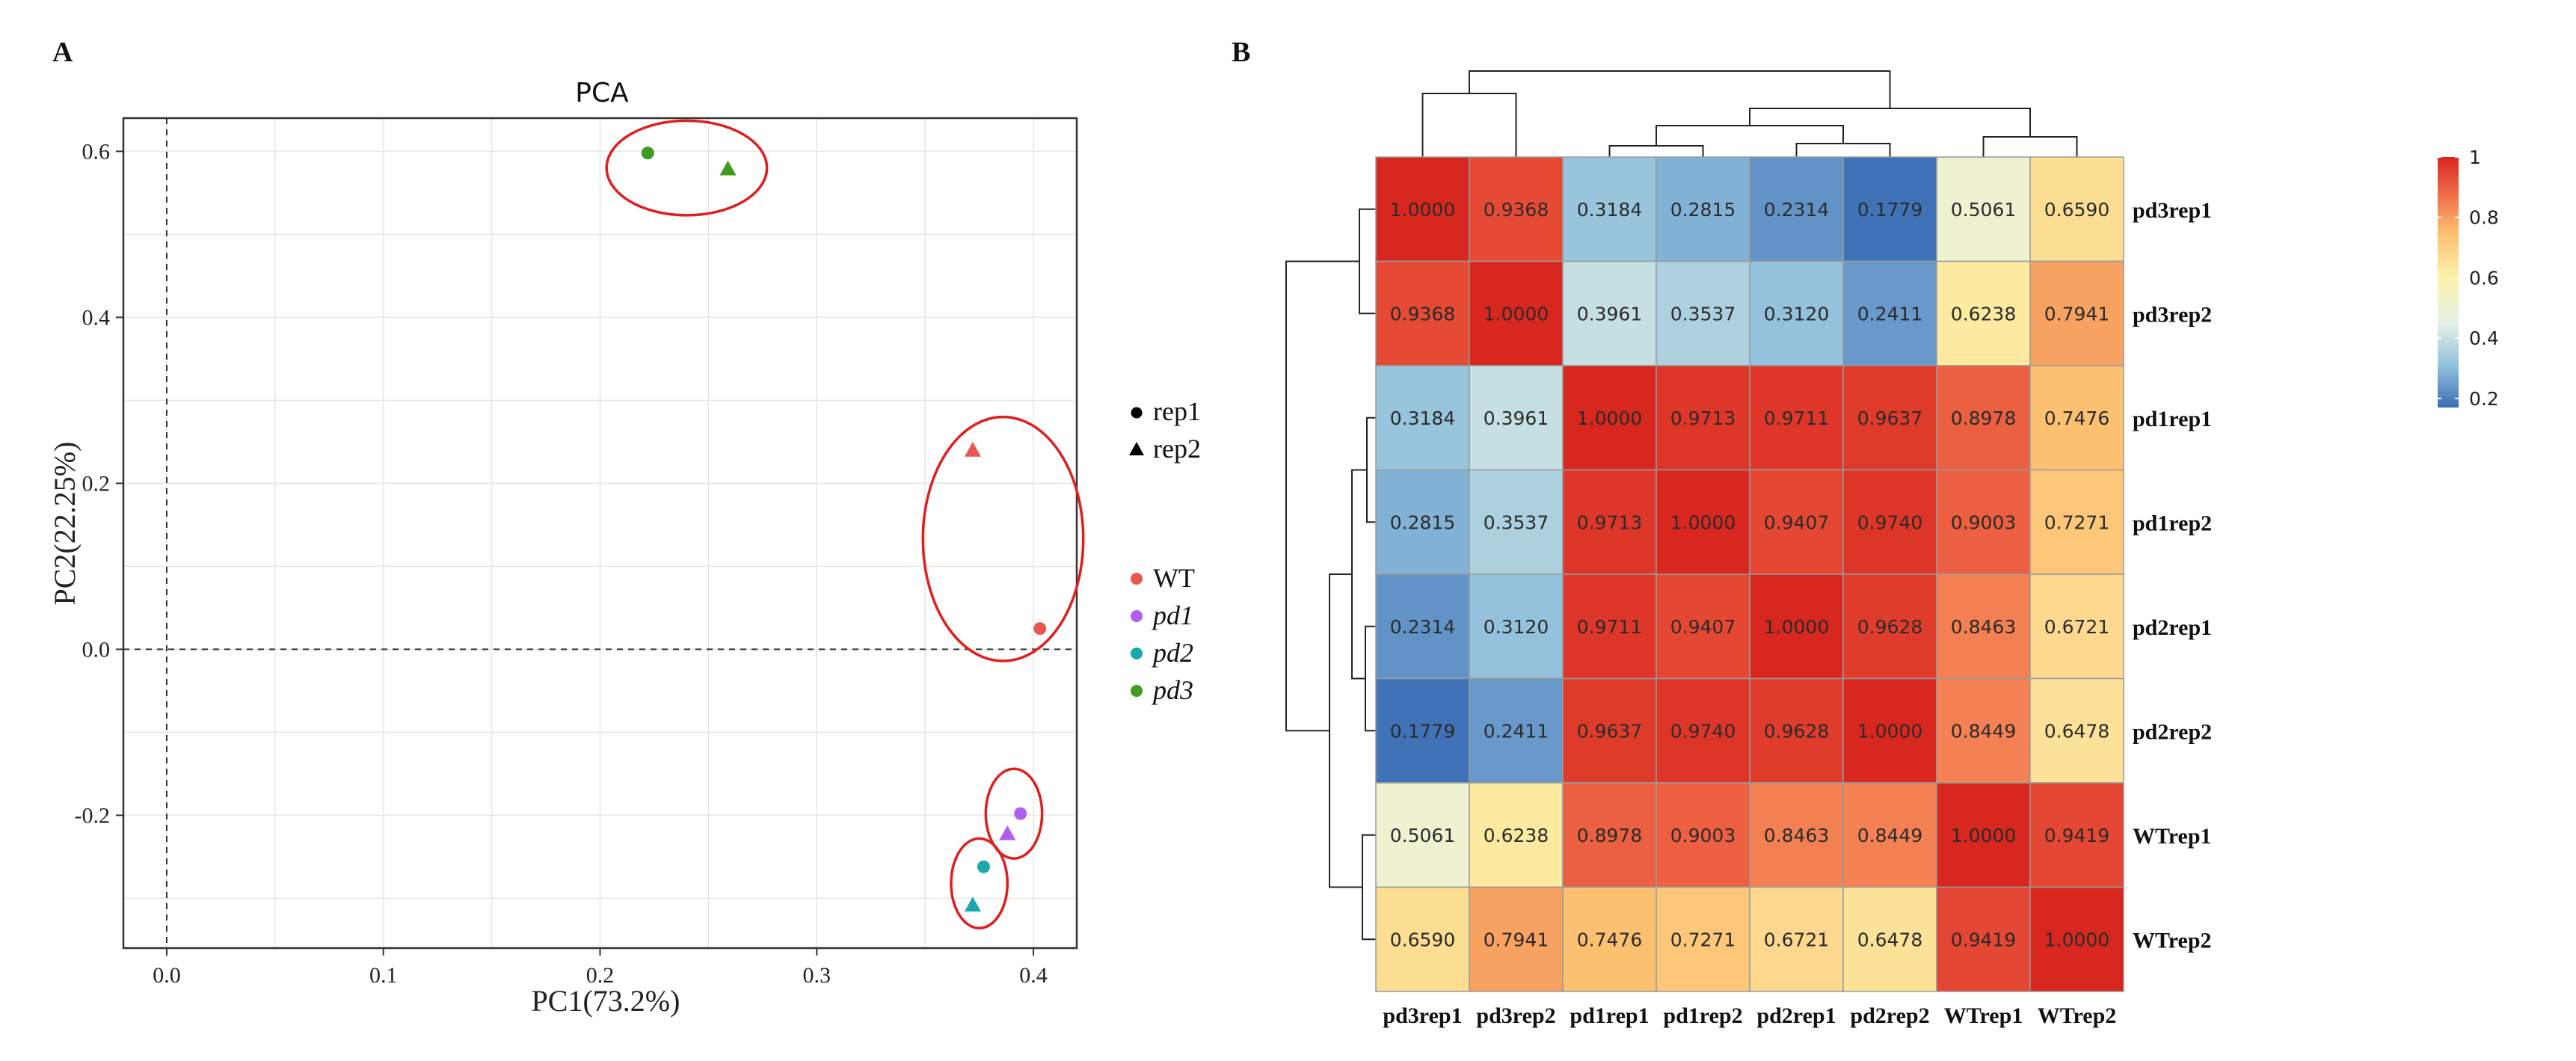 This screenshot has width=2576, height=1061. What do you see at coordinates (65, 524) in the screenshot?
I see `pca-ylabel: PC2(22.25%)` at bounding box center [65, 524].